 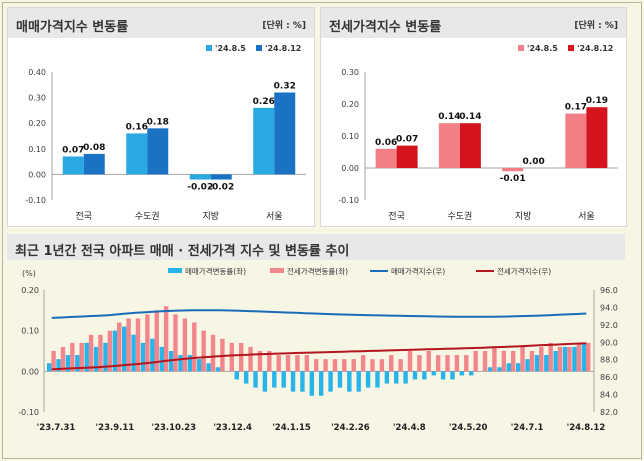 I want to click on sale-ytick-label: 0.10, so click(x=37, y=149).